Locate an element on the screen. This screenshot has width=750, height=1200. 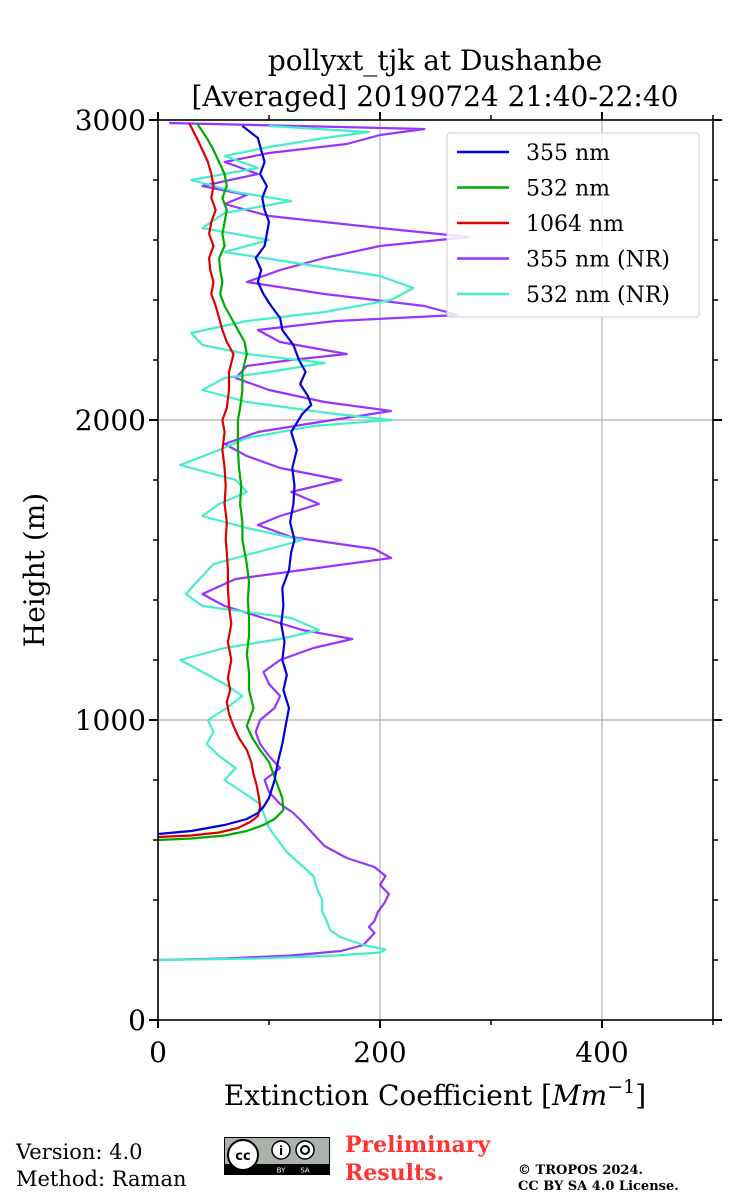
series-line-532-nm is located at coordinates (221, 482).